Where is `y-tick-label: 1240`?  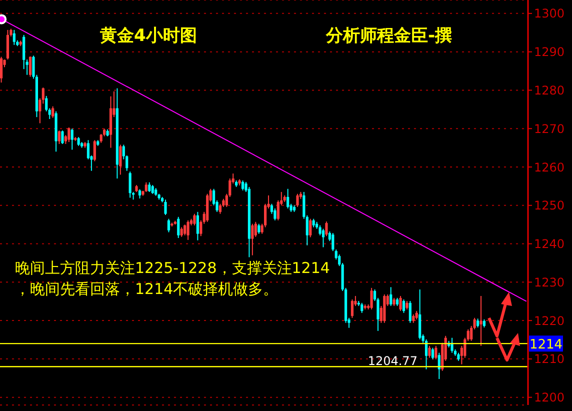 y-tick-label: 1240 is located at coordinates (549, 244).